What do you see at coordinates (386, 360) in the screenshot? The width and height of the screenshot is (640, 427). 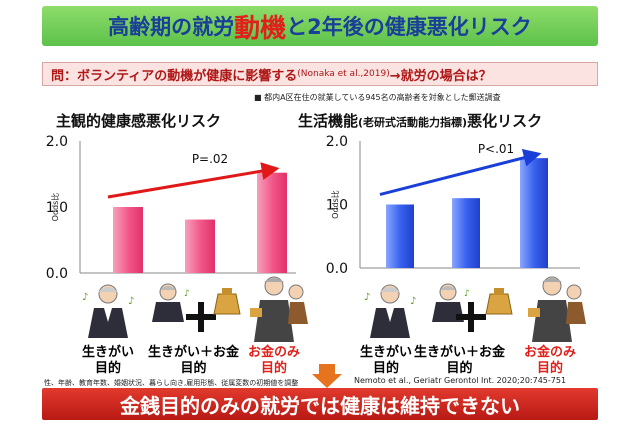 I see `right-cat-label-ikigai: 生きがい 目的` at bounding box center [386, 360].